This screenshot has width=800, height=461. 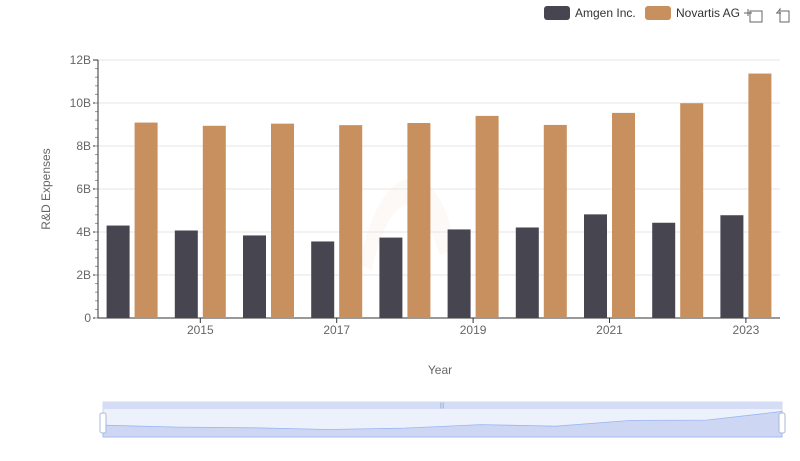 I want to click on zoom-reset-icon, so click(x=783, y=15).